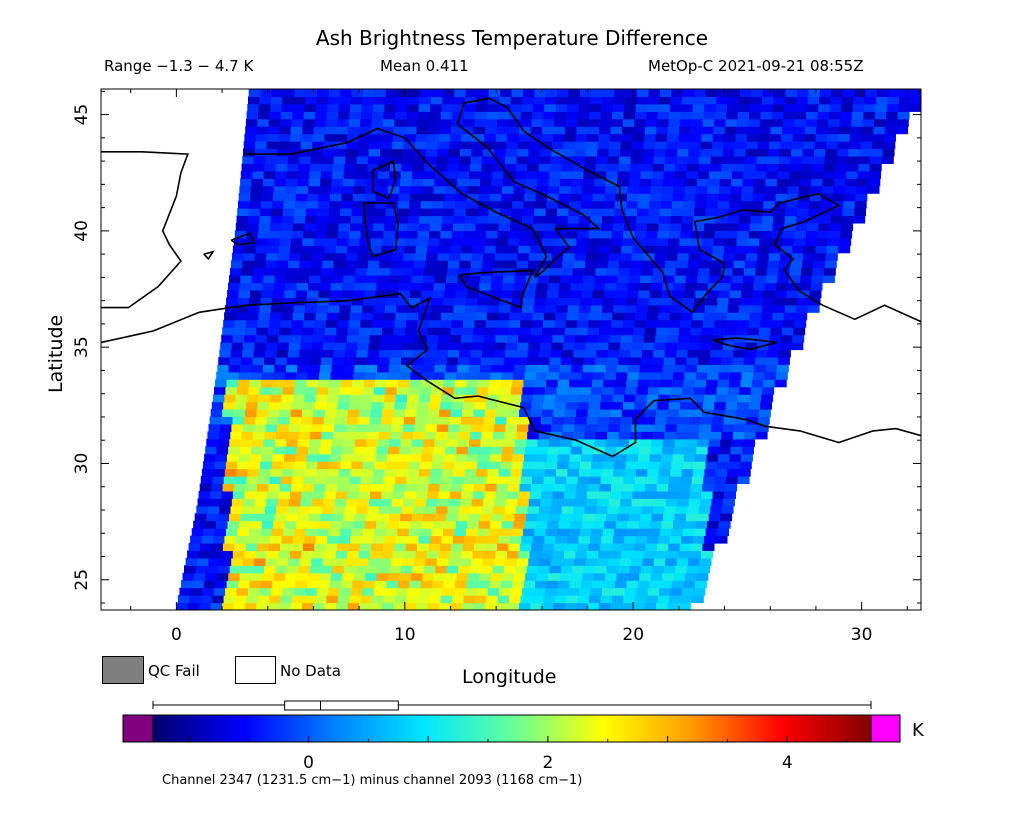 The image size is (1024, 813). Describe the element at coordinates (145, 230) in the screenshot. I see `coastline` at that location.